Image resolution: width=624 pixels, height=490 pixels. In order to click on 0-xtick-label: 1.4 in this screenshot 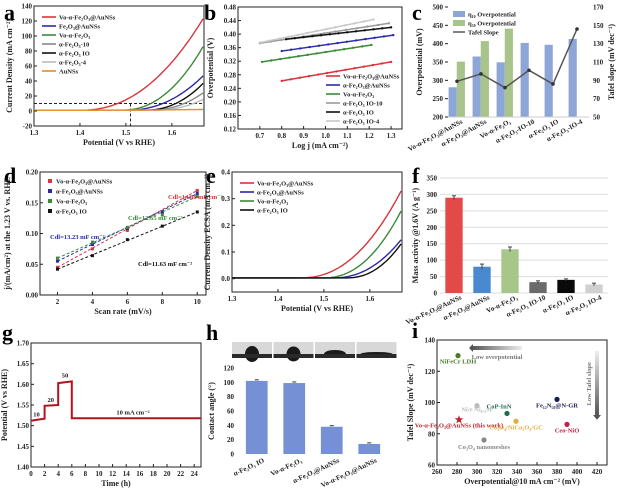, I will do `click(80, 133)`.